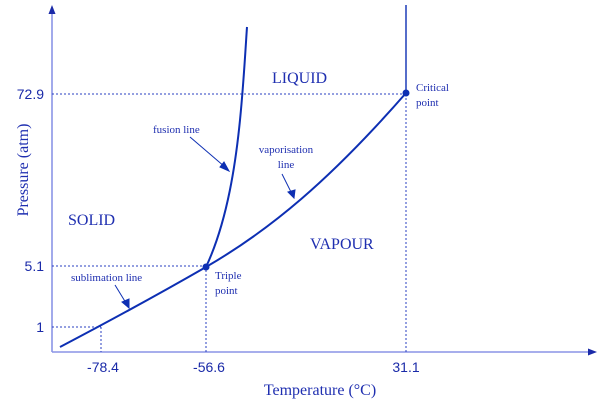  What do you see at coordinates (125, 304) in the screenshot?
I see `sublimation-line-arrowhead-icon` at bounding box center [125, 304].